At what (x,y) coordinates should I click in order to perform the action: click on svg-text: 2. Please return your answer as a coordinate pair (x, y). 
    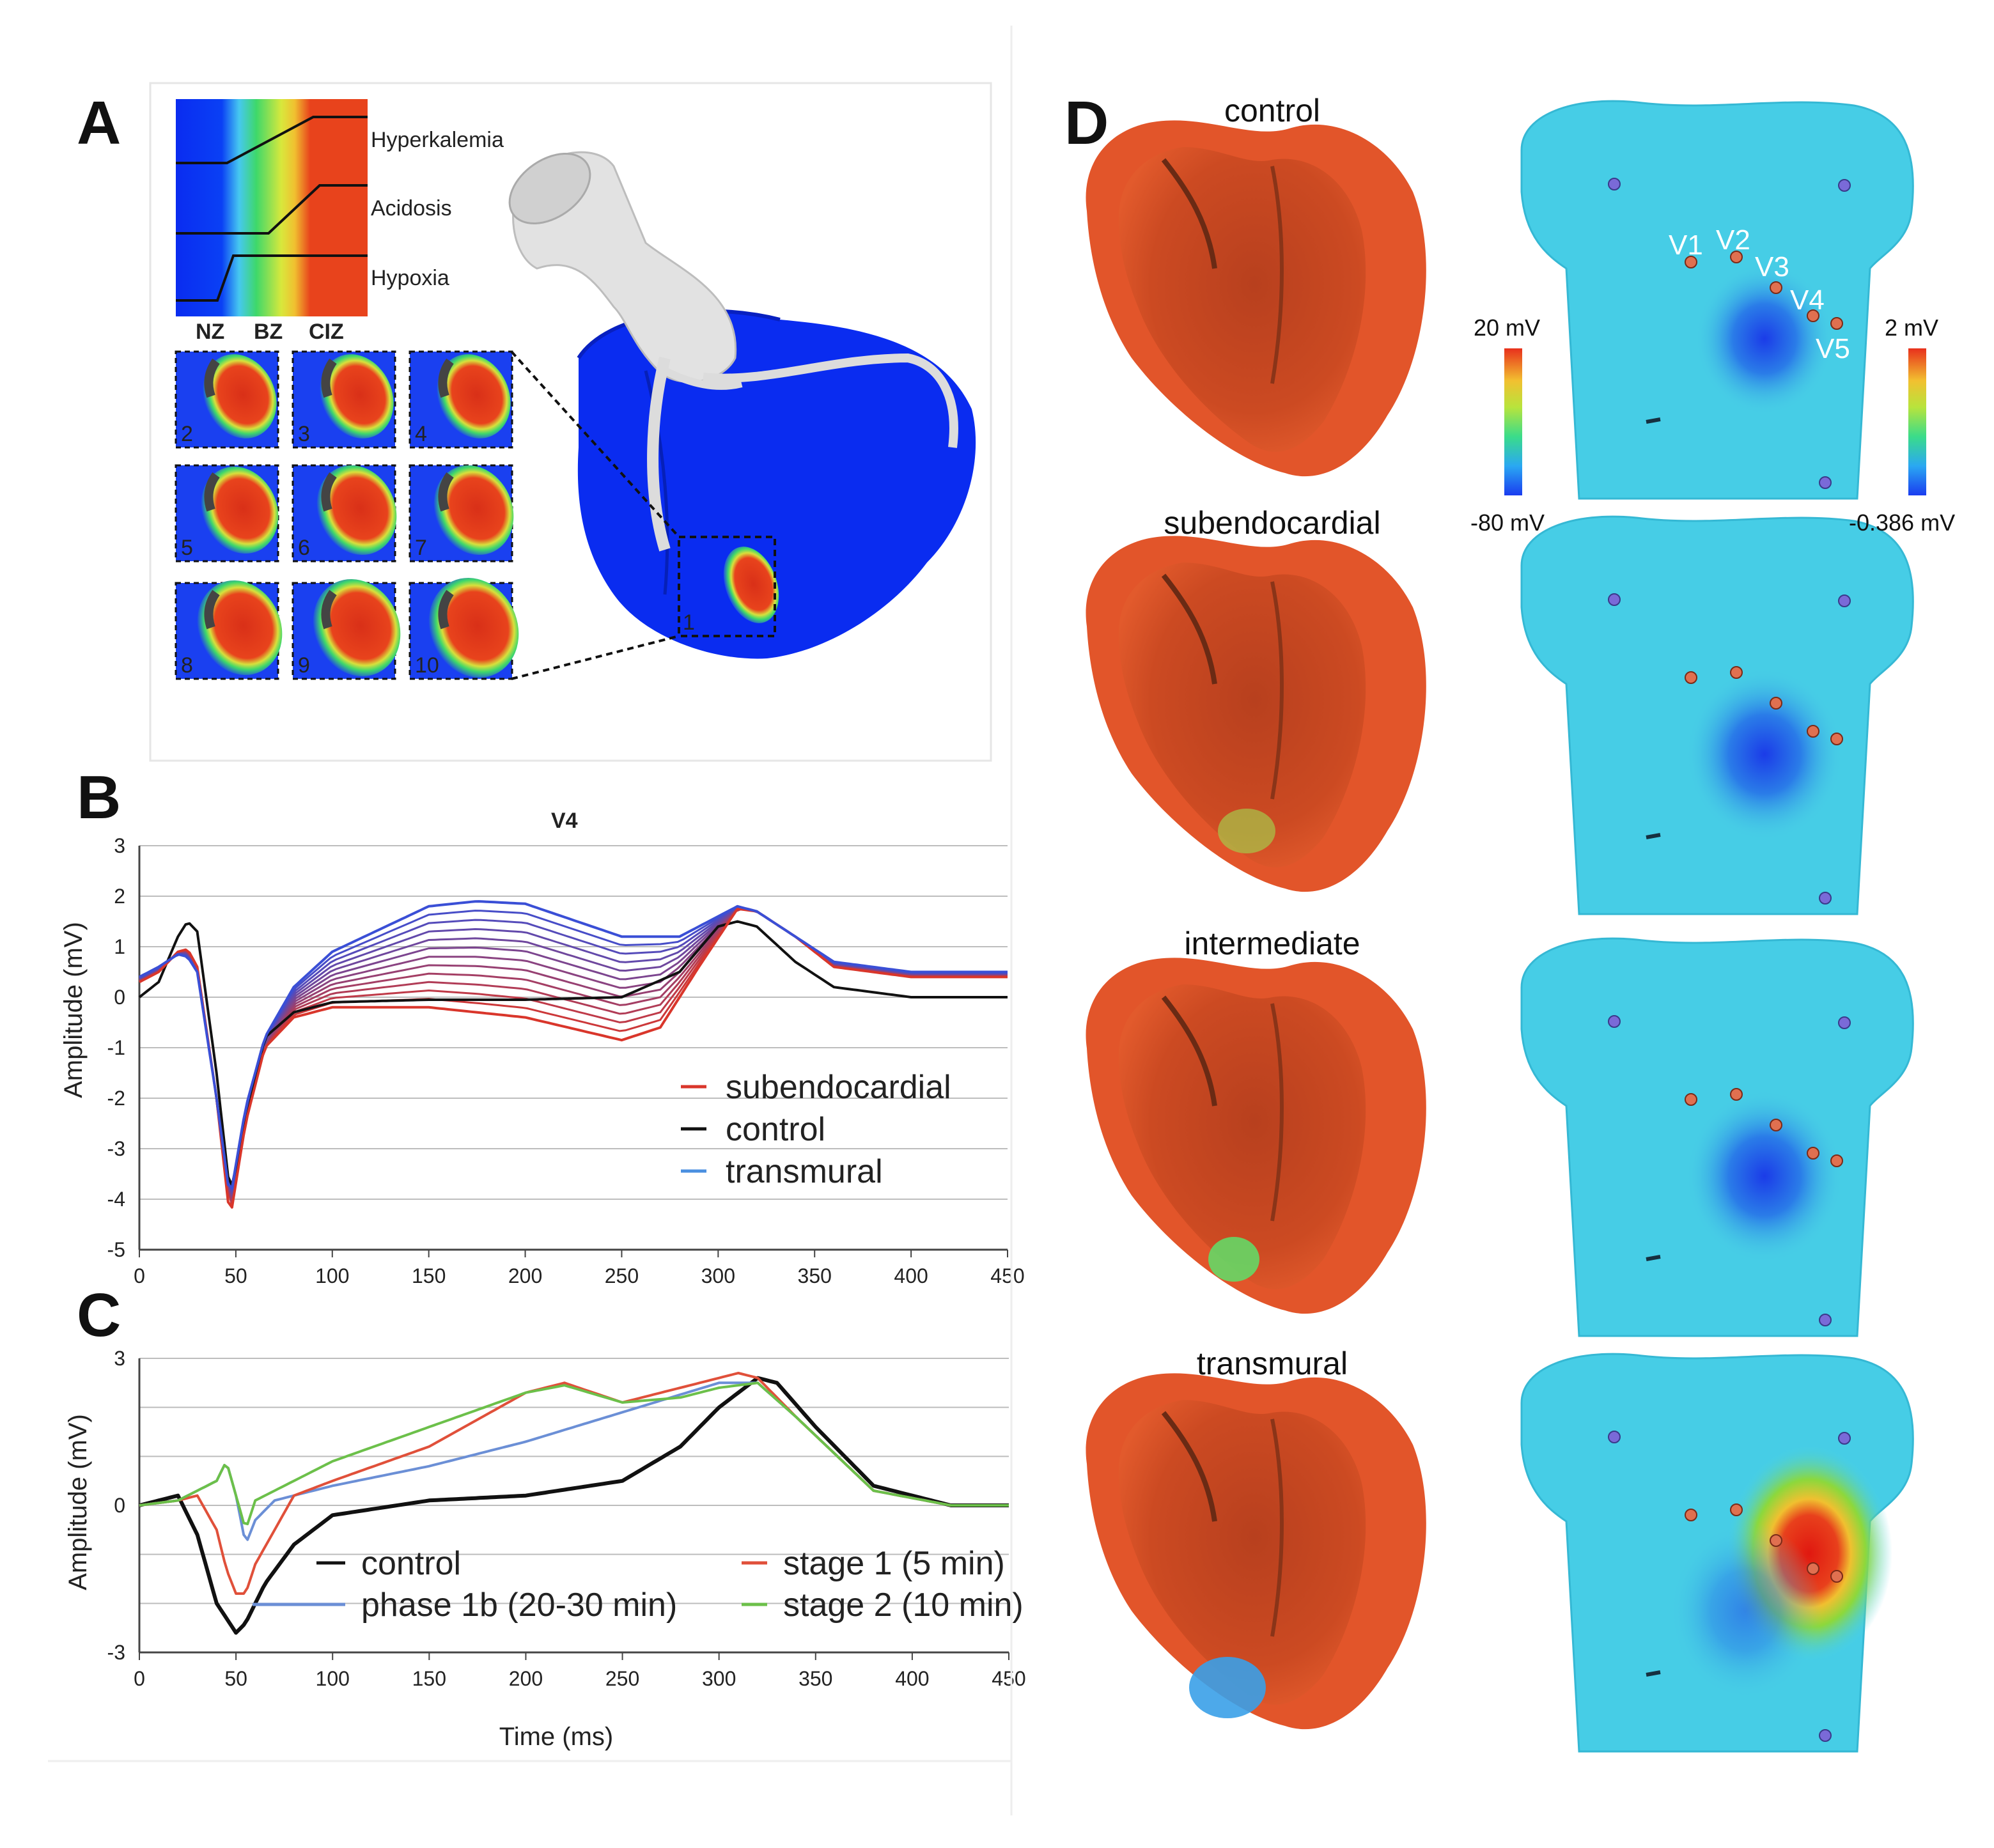
    Looking at the image, I should click on (187, 434).